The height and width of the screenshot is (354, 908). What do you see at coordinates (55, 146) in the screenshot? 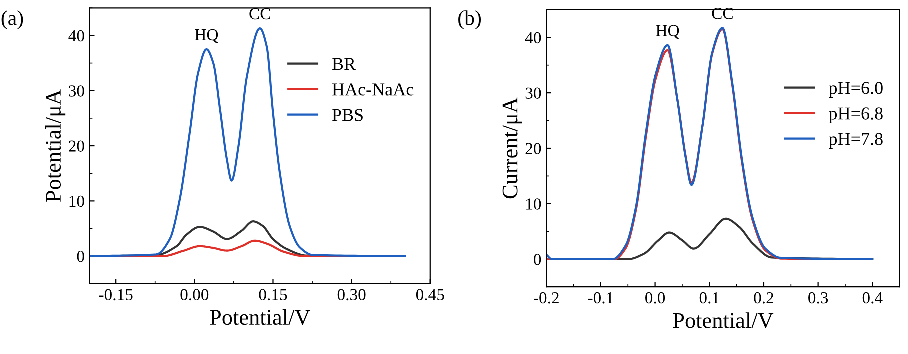
I see `y-axis-title: Potential/μA` at bounding box center [55, 146].